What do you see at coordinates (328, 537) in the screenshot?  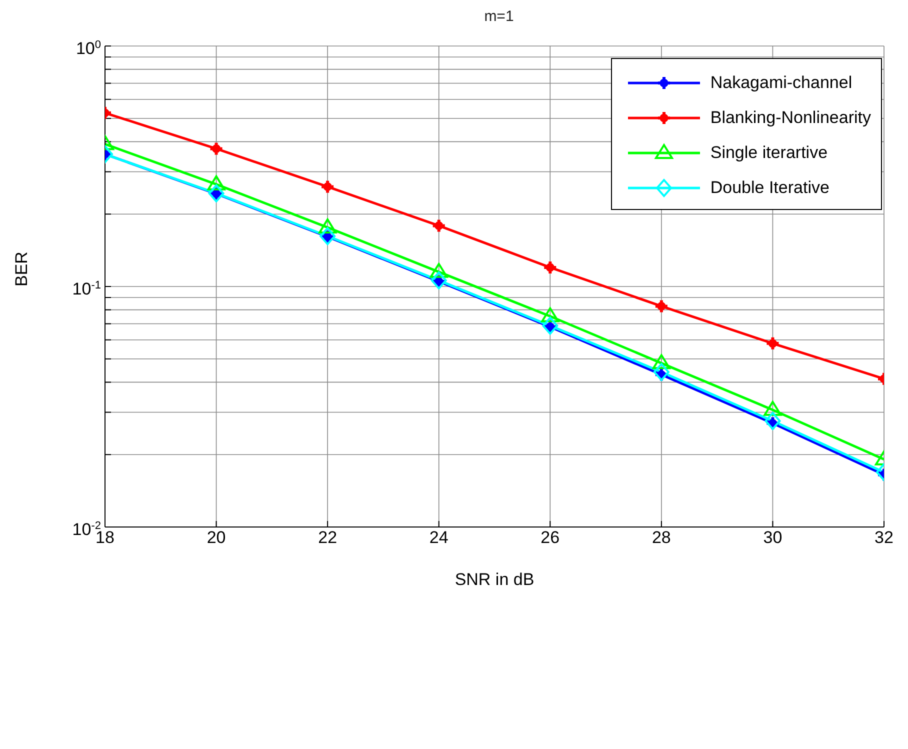 I see `x-tick-label: 22` at bounding box center [328, 537].